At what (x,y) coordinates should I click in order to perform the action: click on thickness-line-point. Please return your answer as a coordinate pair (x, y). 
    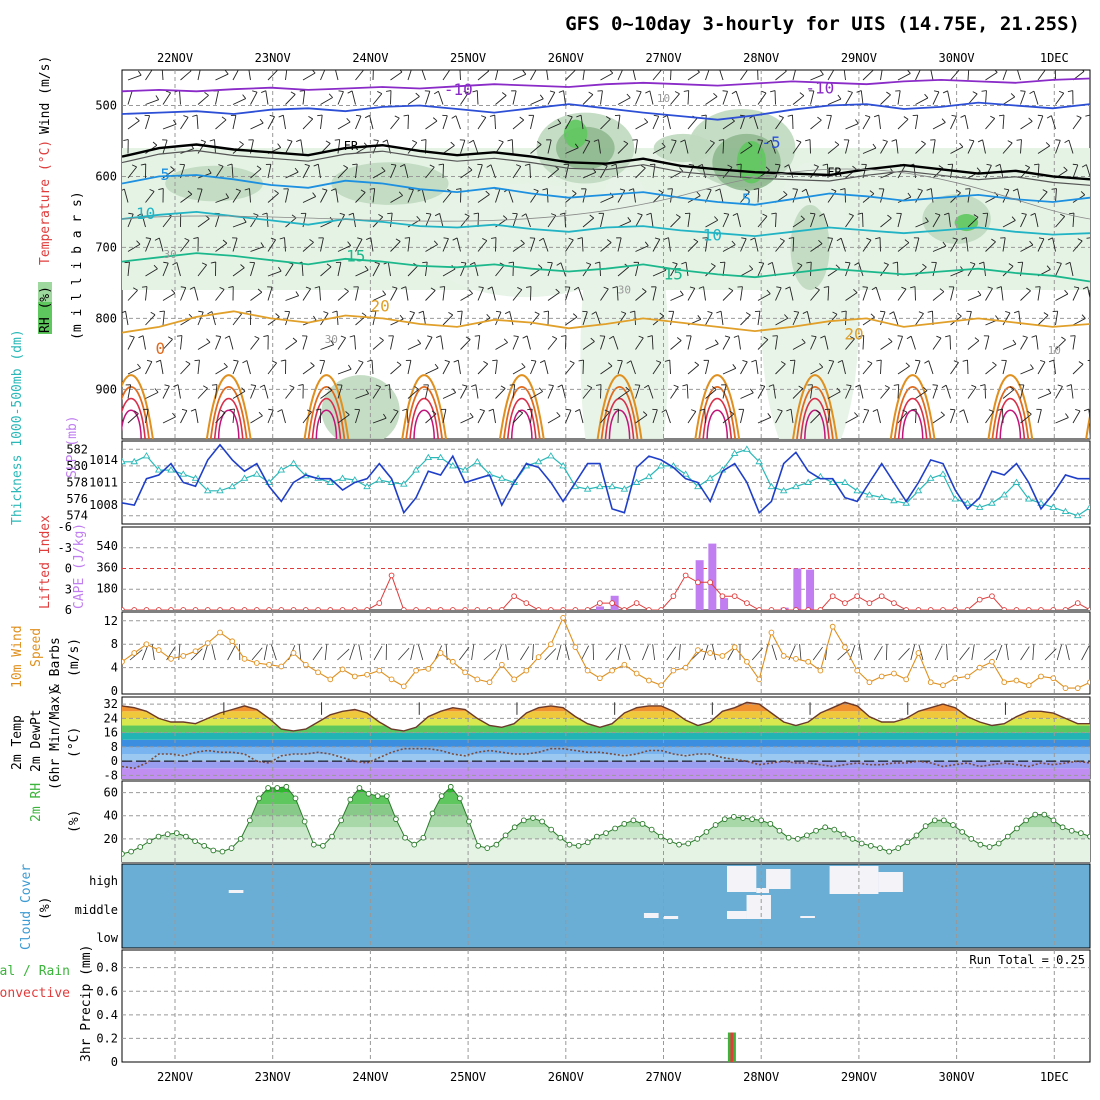
    Looking at the image, I should click on (281, 469).